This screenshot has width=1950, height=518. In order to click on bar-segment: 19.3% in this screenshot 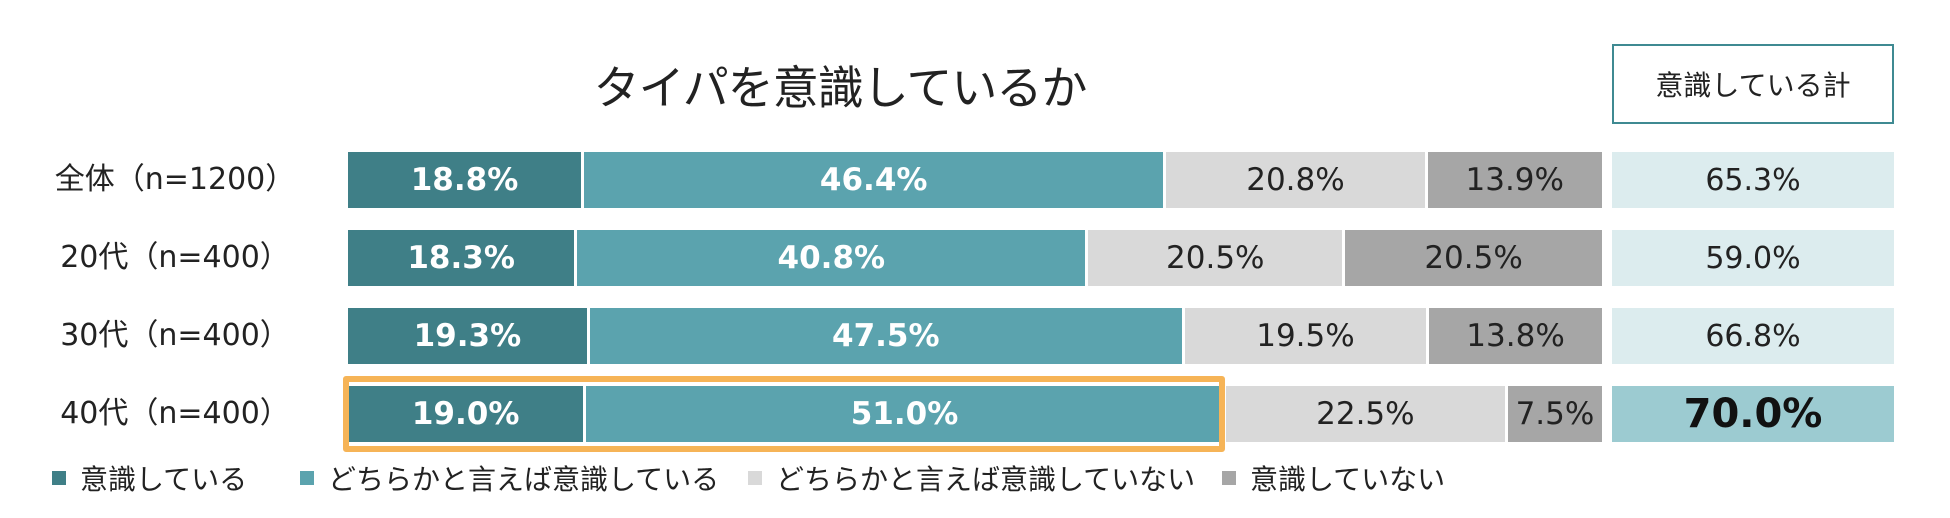, I will do `click(469, 336)`.